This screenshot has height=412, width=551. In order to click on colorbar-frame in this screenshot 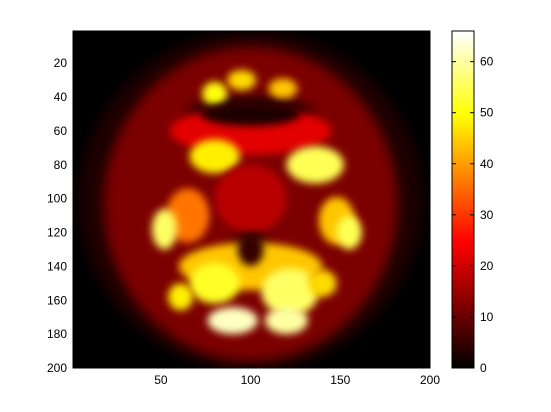, I will do `click(463, 199)`.